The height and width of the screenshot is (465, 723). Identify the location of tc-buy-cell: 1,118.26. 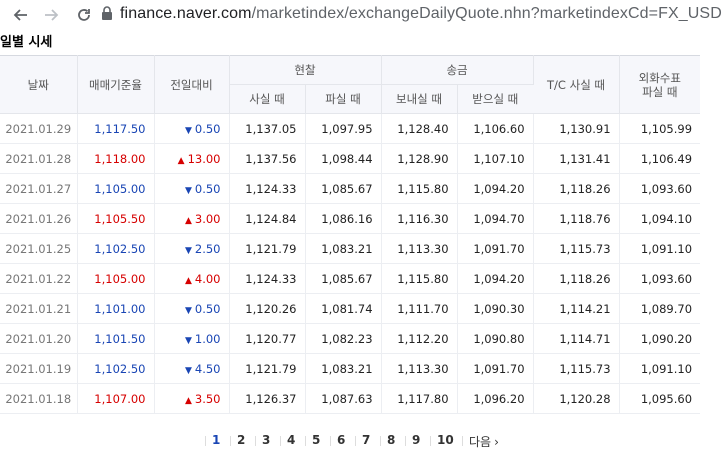
(576, 188).